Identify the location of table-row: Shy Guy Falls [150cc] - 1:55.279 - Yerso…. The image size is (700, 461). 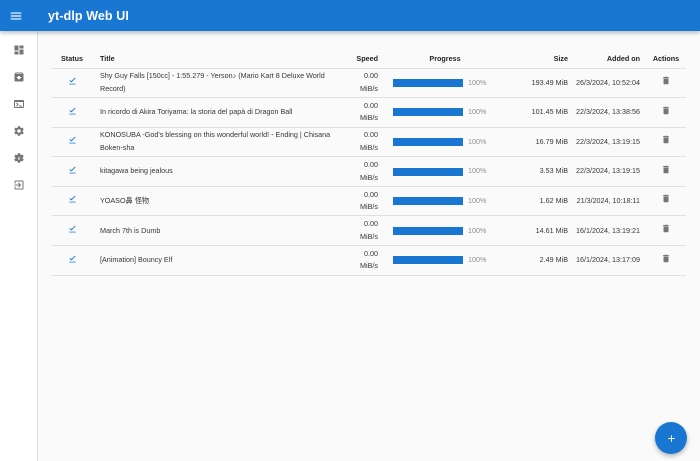
(369, 83).